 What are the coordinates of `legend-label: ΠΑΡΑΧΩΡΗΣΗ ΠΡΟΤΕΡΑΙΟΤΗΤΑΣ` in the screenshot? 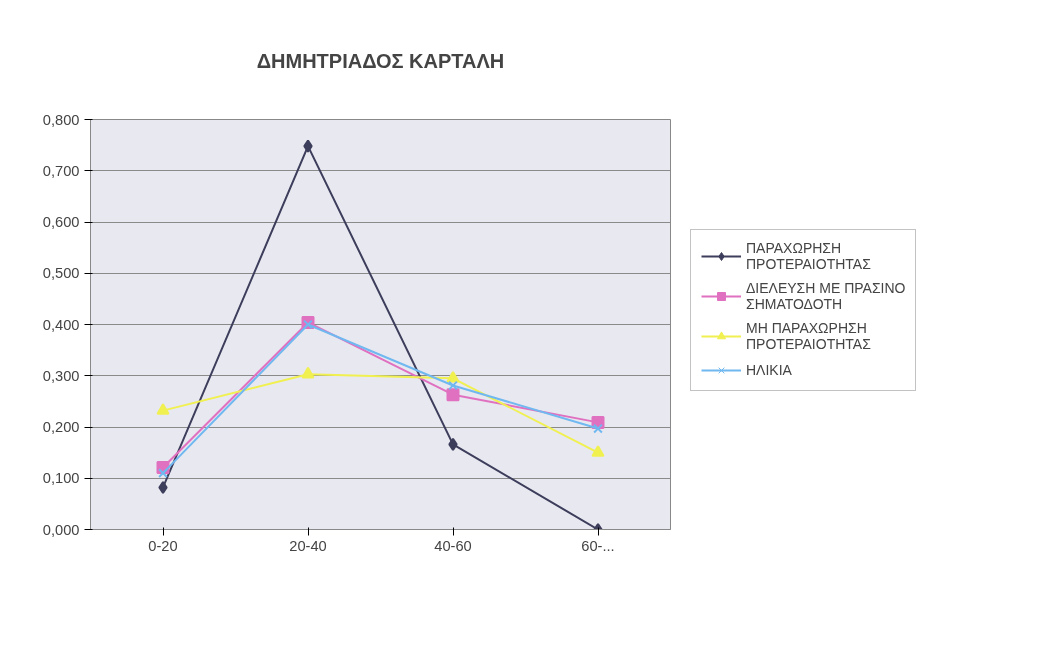 It's located at (808, 255).